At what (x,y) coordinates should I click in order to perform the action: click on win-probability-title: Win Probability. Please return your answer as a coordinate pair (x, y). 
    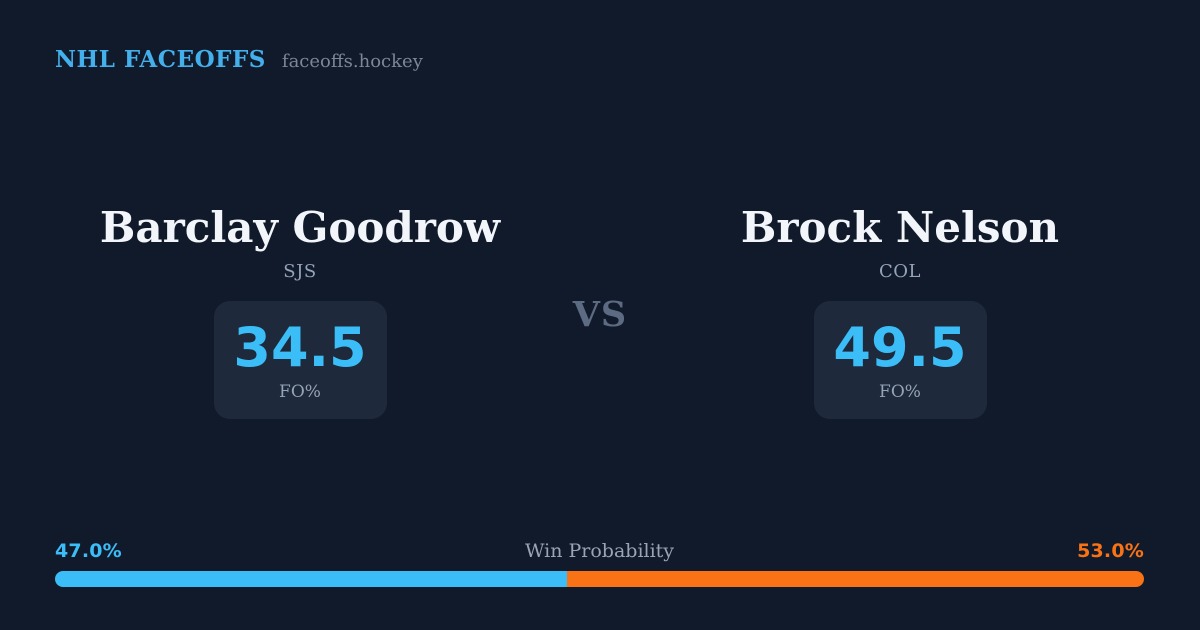
    Looking at the image, I should click on (599, 551).